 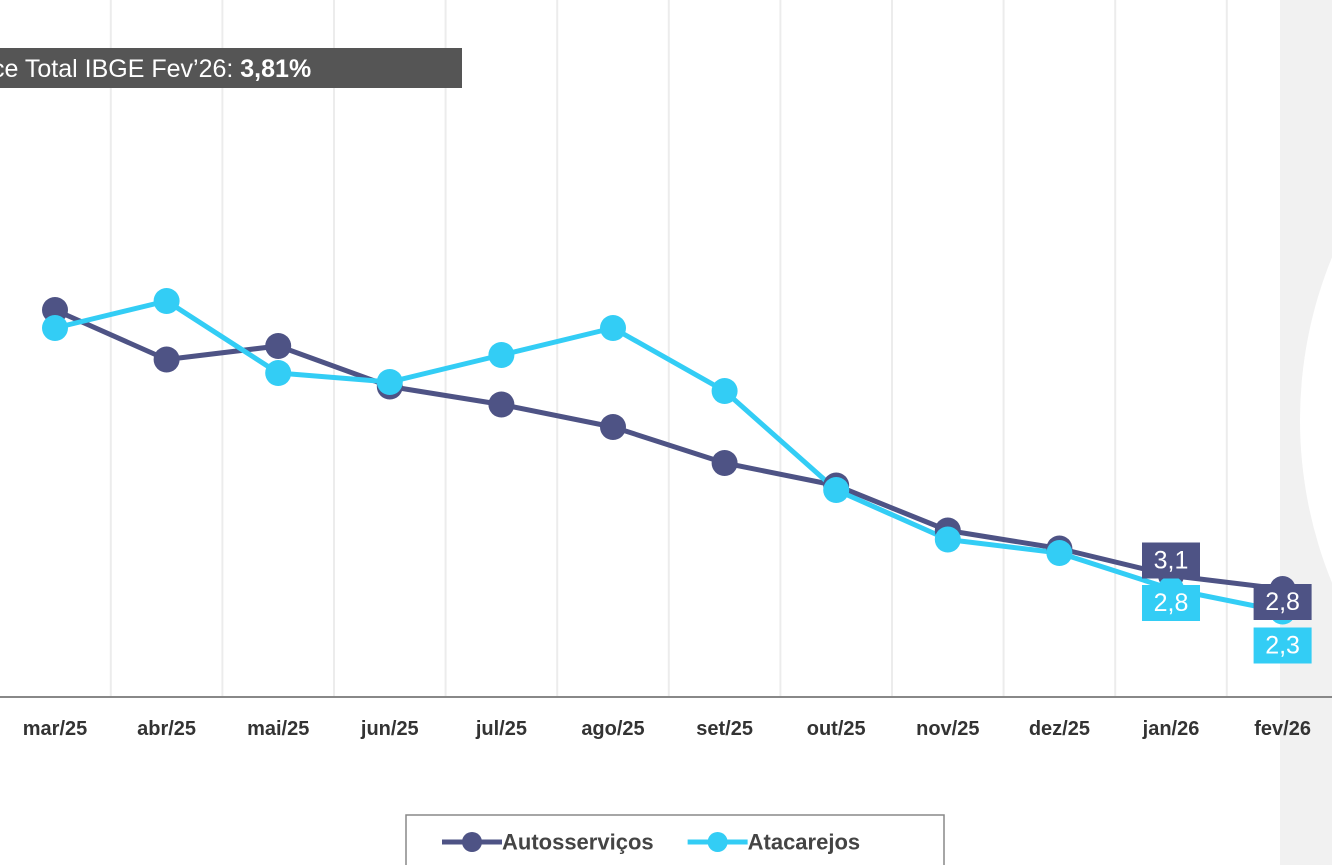 I want to click on x-tick-label: mai/25, so click(x=278, y=729).